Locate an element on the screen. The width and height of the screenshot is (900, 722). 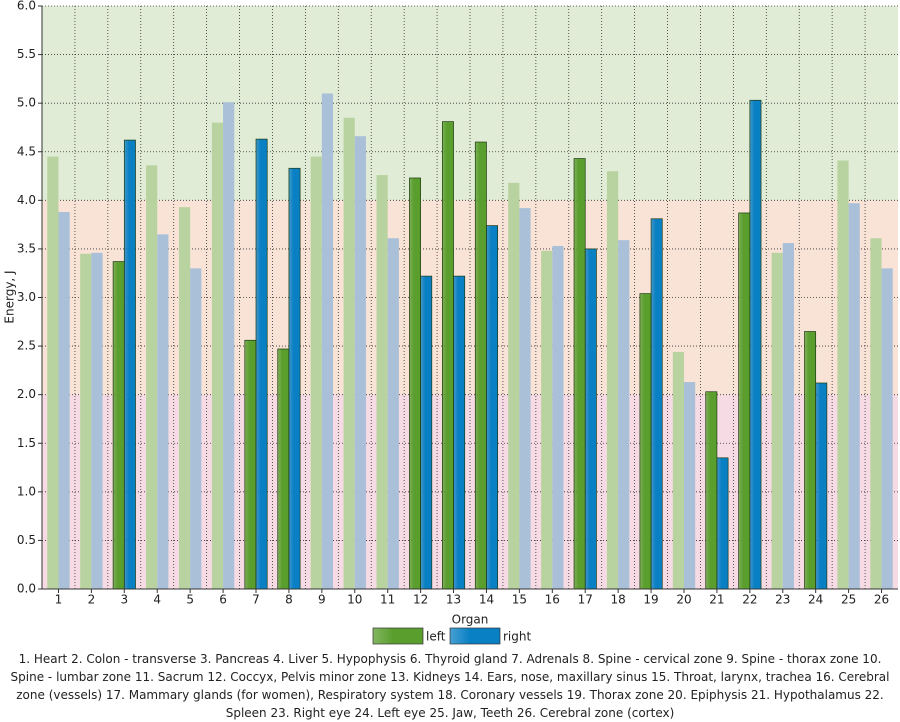
x-tick-label: 24 is located at coordinates (815, 600).